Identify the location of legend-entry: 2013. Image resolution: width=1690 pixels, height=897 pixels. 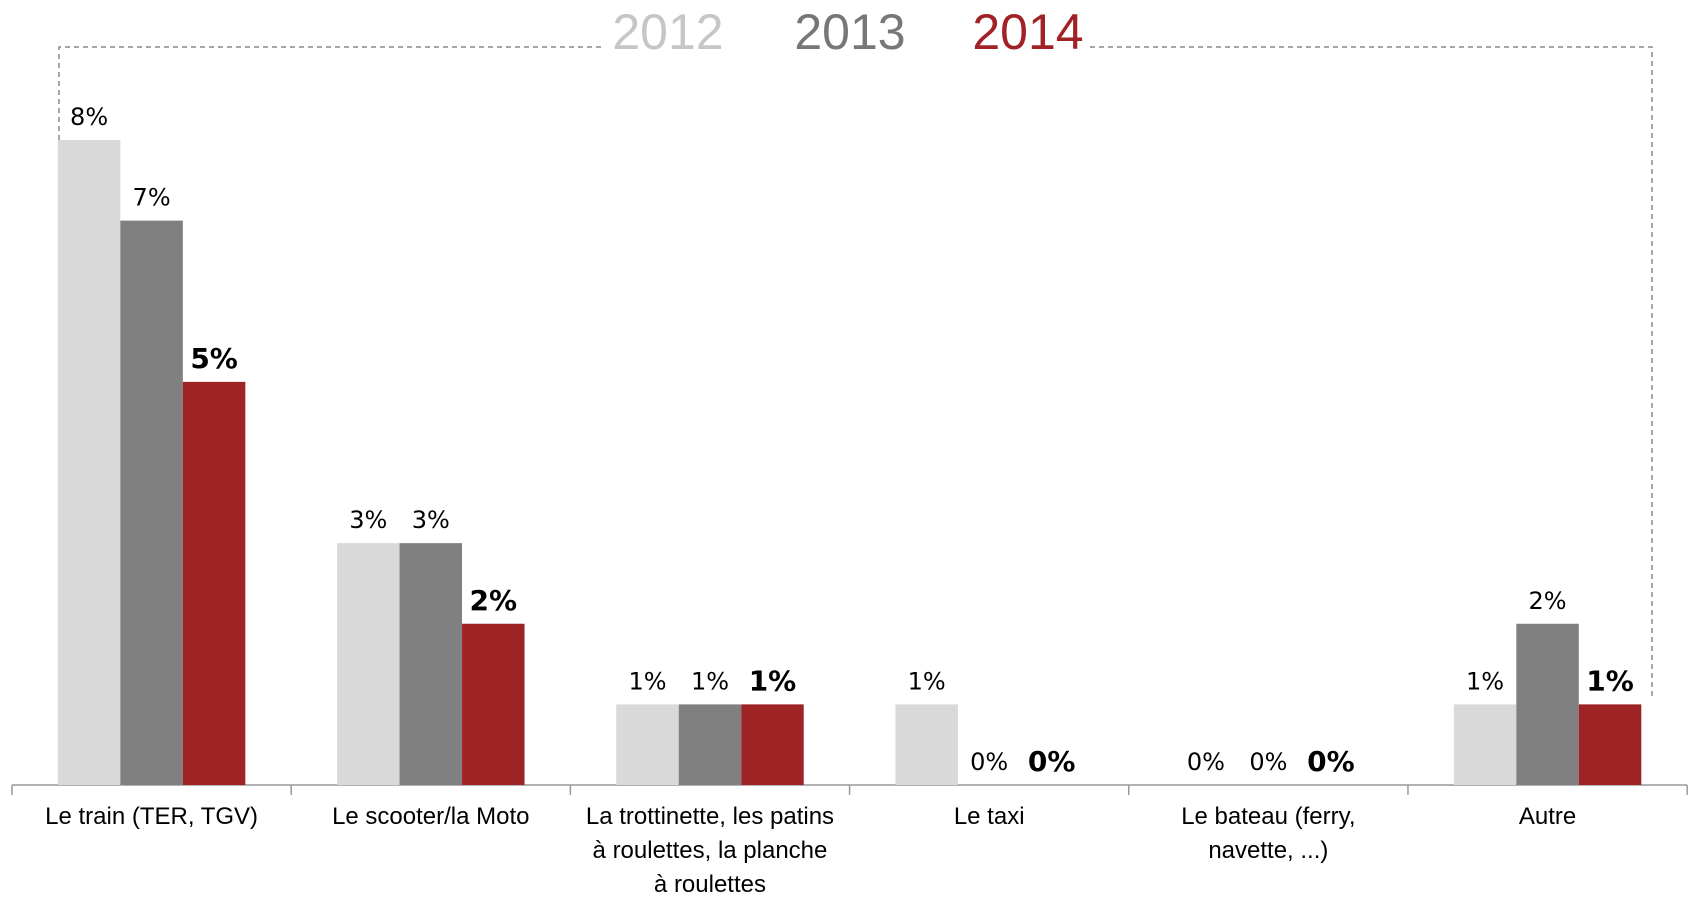
(849, 32).